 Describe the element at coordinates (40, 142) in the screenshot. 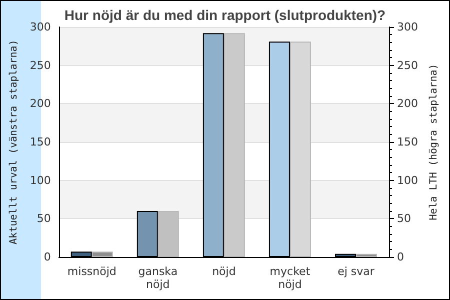

I see `y-tick-label: 150` at that location.